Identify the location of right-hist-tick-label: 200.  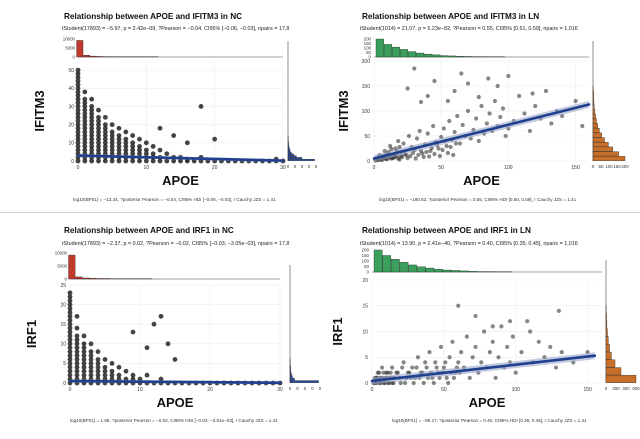
(625, 166).